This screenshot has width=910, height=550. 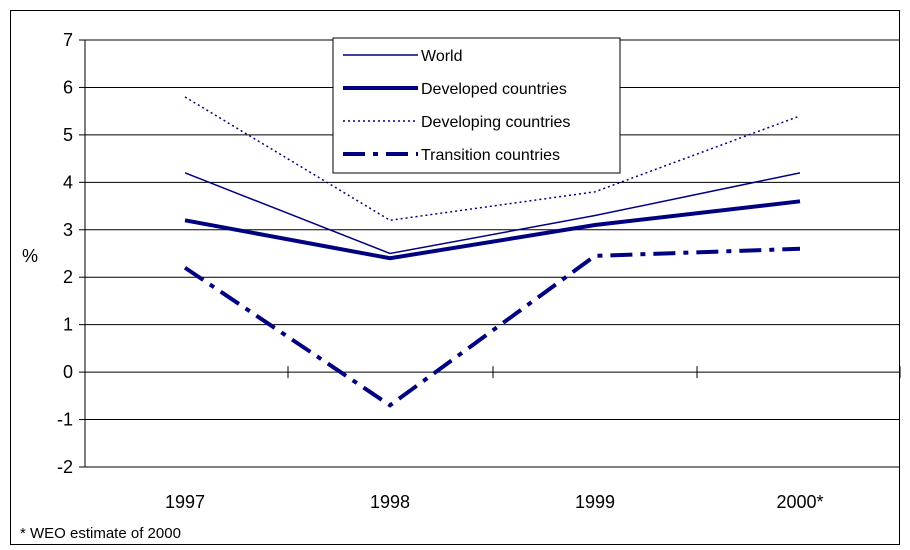 What do you see at coordinates (68, 135) in the screenshot?
I see `y-tick-label: 5` at bounding box center [68, 135].